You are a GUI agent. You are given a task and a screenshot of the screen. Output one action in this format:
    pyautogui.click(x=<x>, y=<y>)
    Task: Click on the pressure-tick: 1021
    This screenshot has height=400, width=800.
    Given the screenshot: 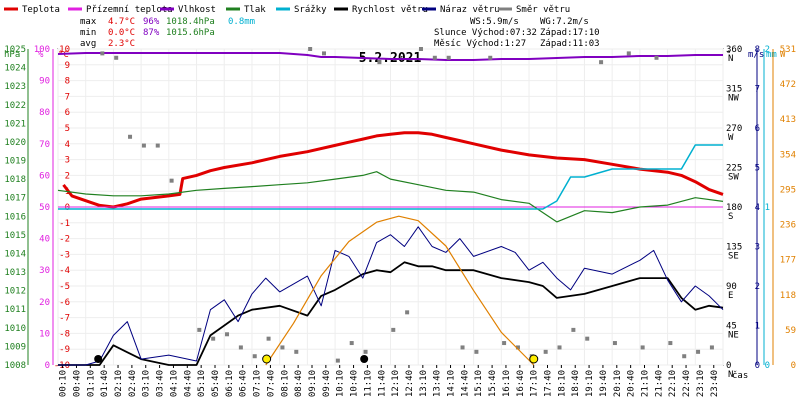 What is the action you would take?
    pyautogui.click(x=15, y=124)
    